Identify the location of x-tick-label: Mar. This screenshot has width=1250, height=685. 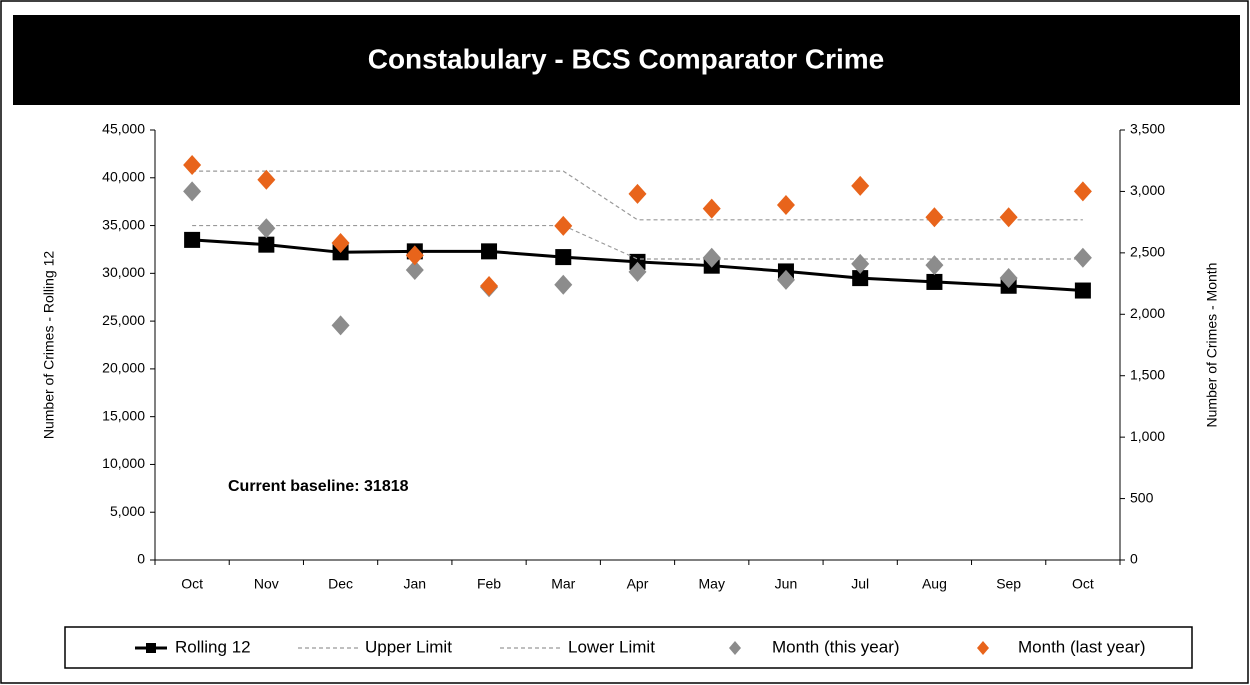
(563, 584).